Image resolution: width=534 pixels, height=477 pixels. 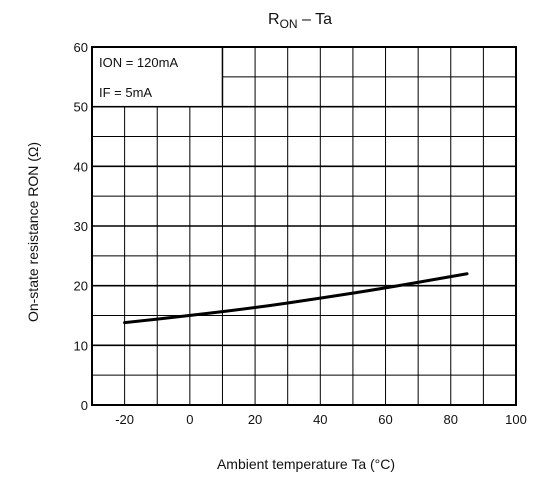 What do you see at coordinates (124, 419) in the screenshot?
I see `x-tick-label: -20` at bounding box center [124, 419].